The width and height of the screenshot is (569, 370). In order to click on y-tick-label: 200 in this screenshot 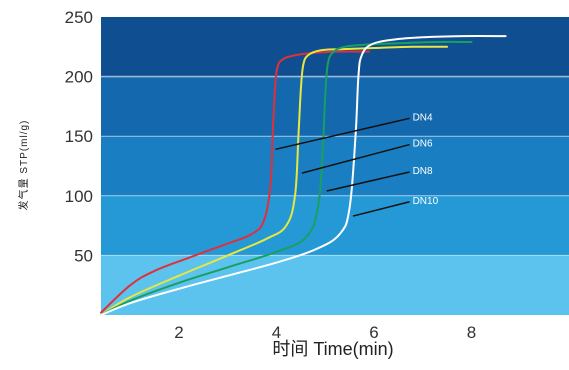, I will do `click(79, 77)`.